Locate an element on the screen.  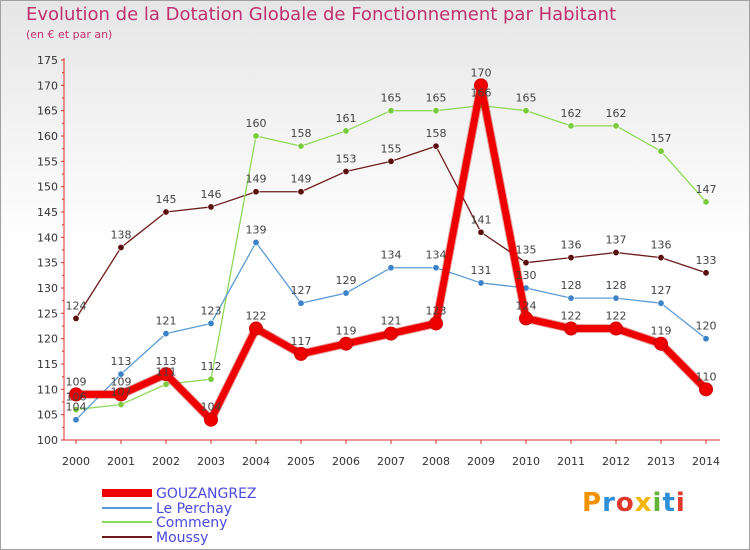
legend-label-commeny: Commeny is located at coordinates (191, 523).